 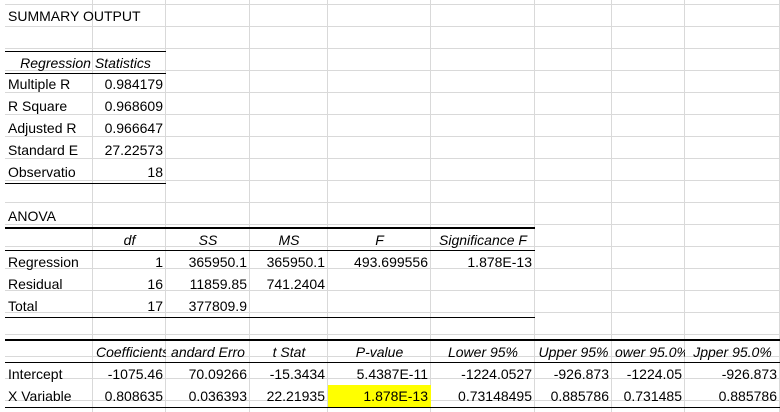 What do you see at coordinates (289, 352) in the screenshot?
I see `coef-header-t-stat: t Stat` at bounding box center [289, 352].